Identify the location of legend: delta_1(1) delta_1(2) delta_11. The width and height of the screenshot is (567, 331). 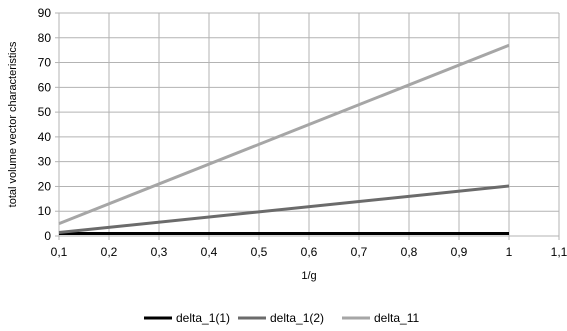
(281, 318).